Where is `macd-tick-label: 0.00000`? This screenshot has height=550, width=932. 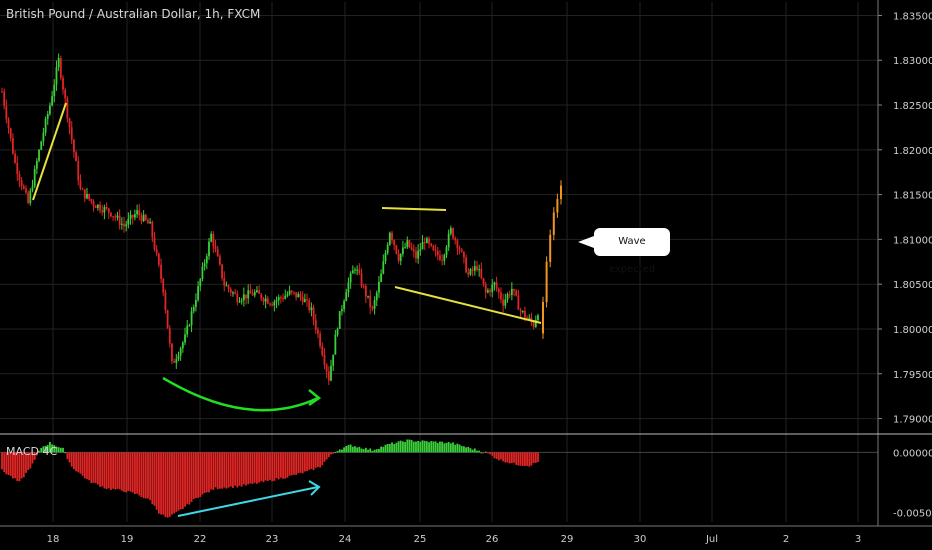 macd-tick-label: 0.00000 is located at coordinates (912, 453).